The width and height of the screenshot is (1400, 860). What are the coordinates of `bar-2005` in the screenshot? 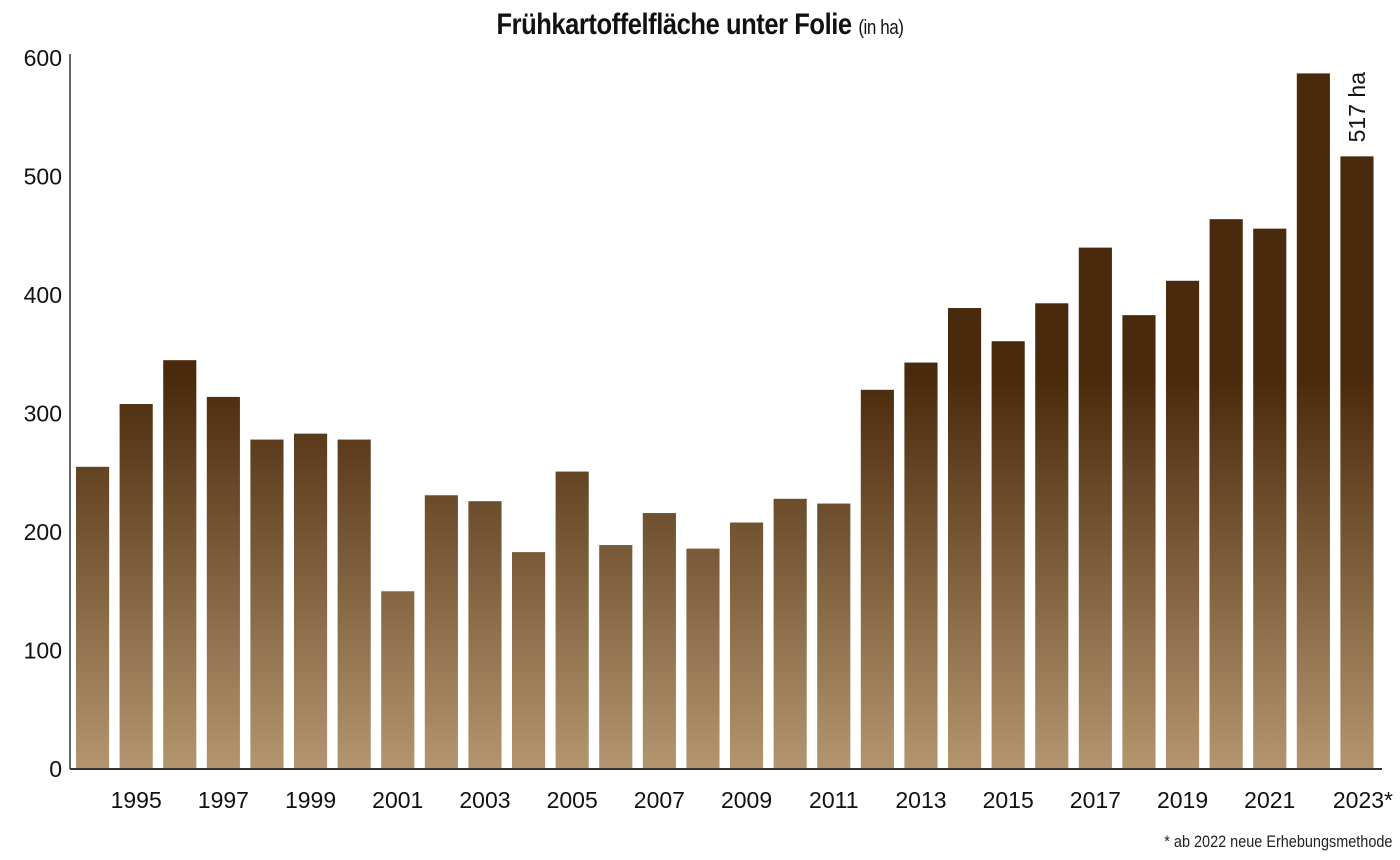 It's located at (572, 620).